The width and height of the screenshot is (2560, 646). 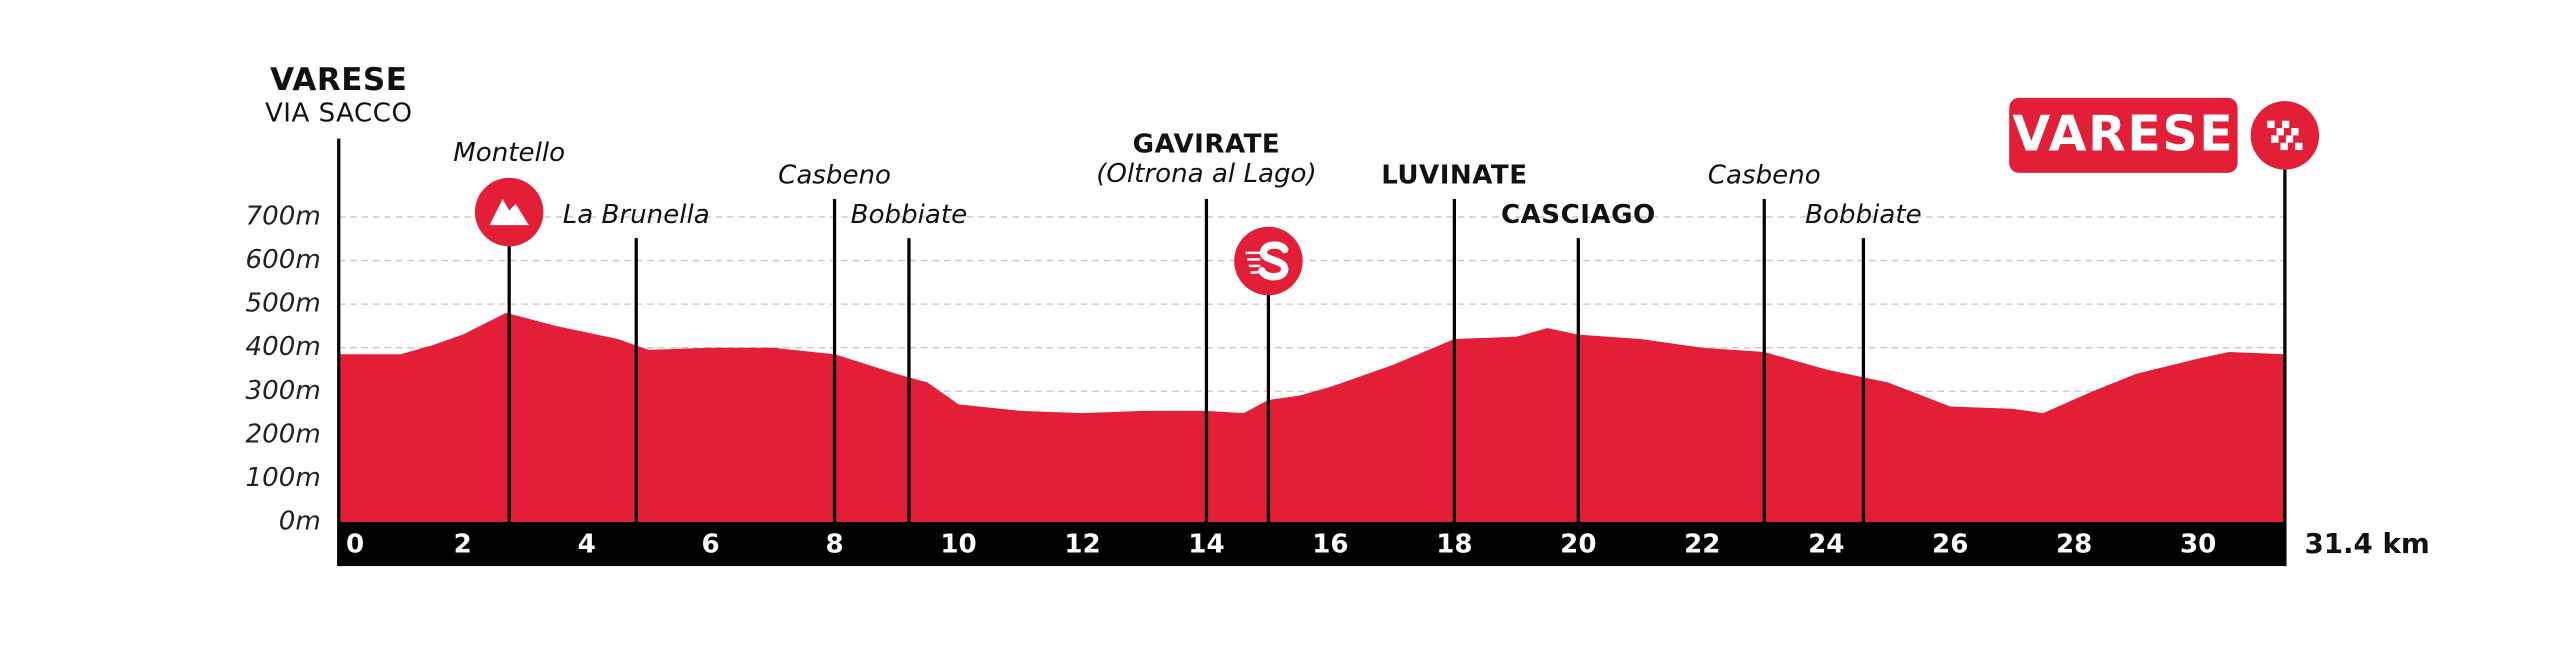 I want to click on x-tick-label: 30, so click(x=2198, y=544).